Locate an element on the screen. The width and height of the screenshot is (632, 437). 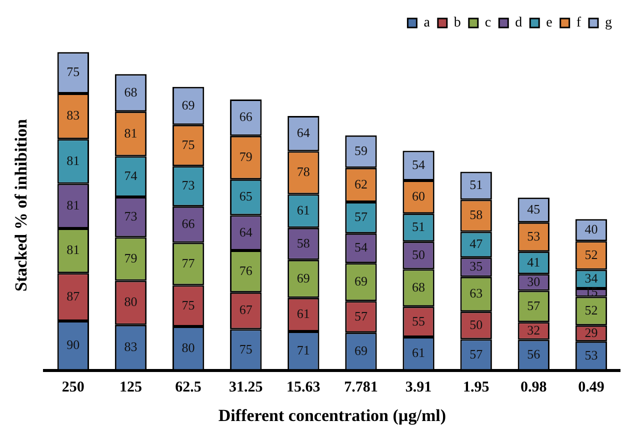
data-label: 41 is located at coordinates (533, 262).